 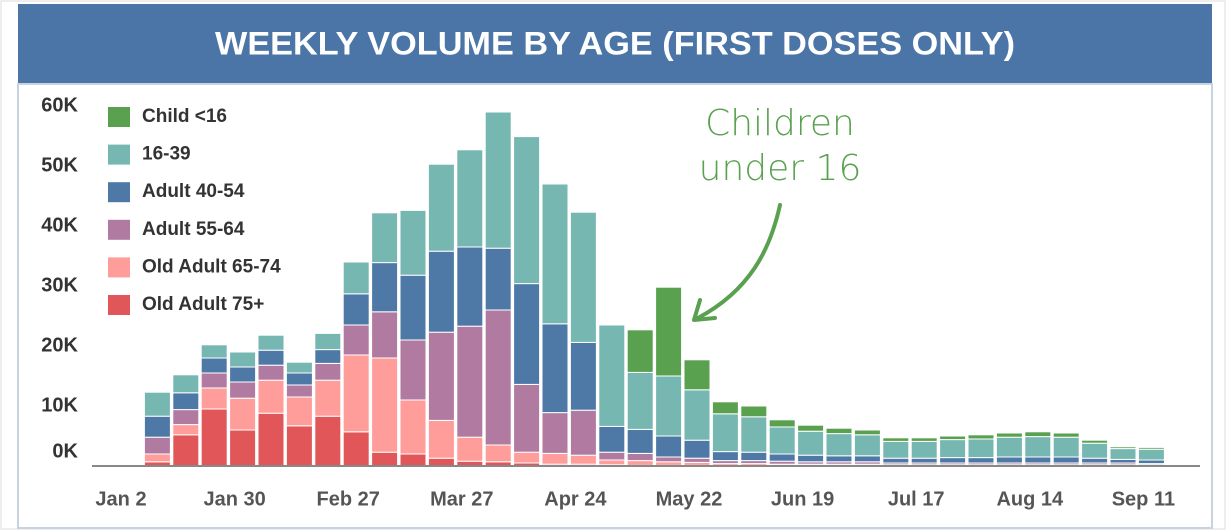 What do you see at coordinates (211, 266) in the screenshot?
I see `legend-label: Old Adult 65-74` at bounding box center [211, 266].